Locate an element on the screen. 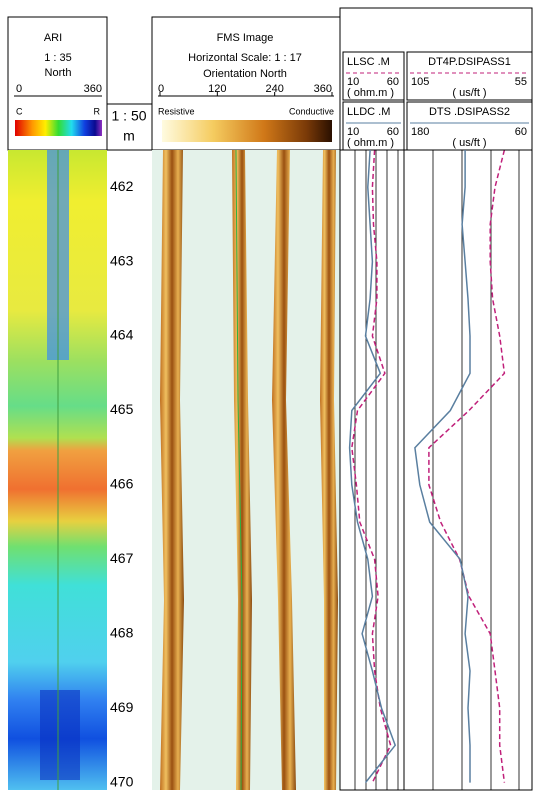 The height and width of the screenshot is (806, 541). curve-name: LLSC .M is located at coordinates (368, 62).